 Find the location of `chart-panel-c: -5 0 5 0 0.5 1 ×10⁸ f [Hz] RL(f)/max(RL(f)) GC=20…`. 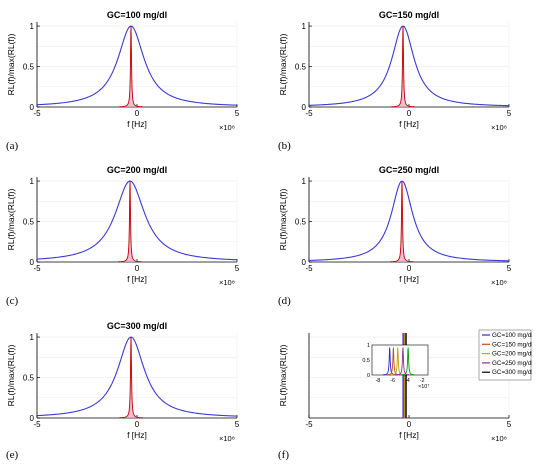

chart-panel-c: -5 0 5 0 0.5 1 ×10⁸ f [Hz] RL(f)/max(RL(f)) GC=20… is located at coordinates (130, 229).